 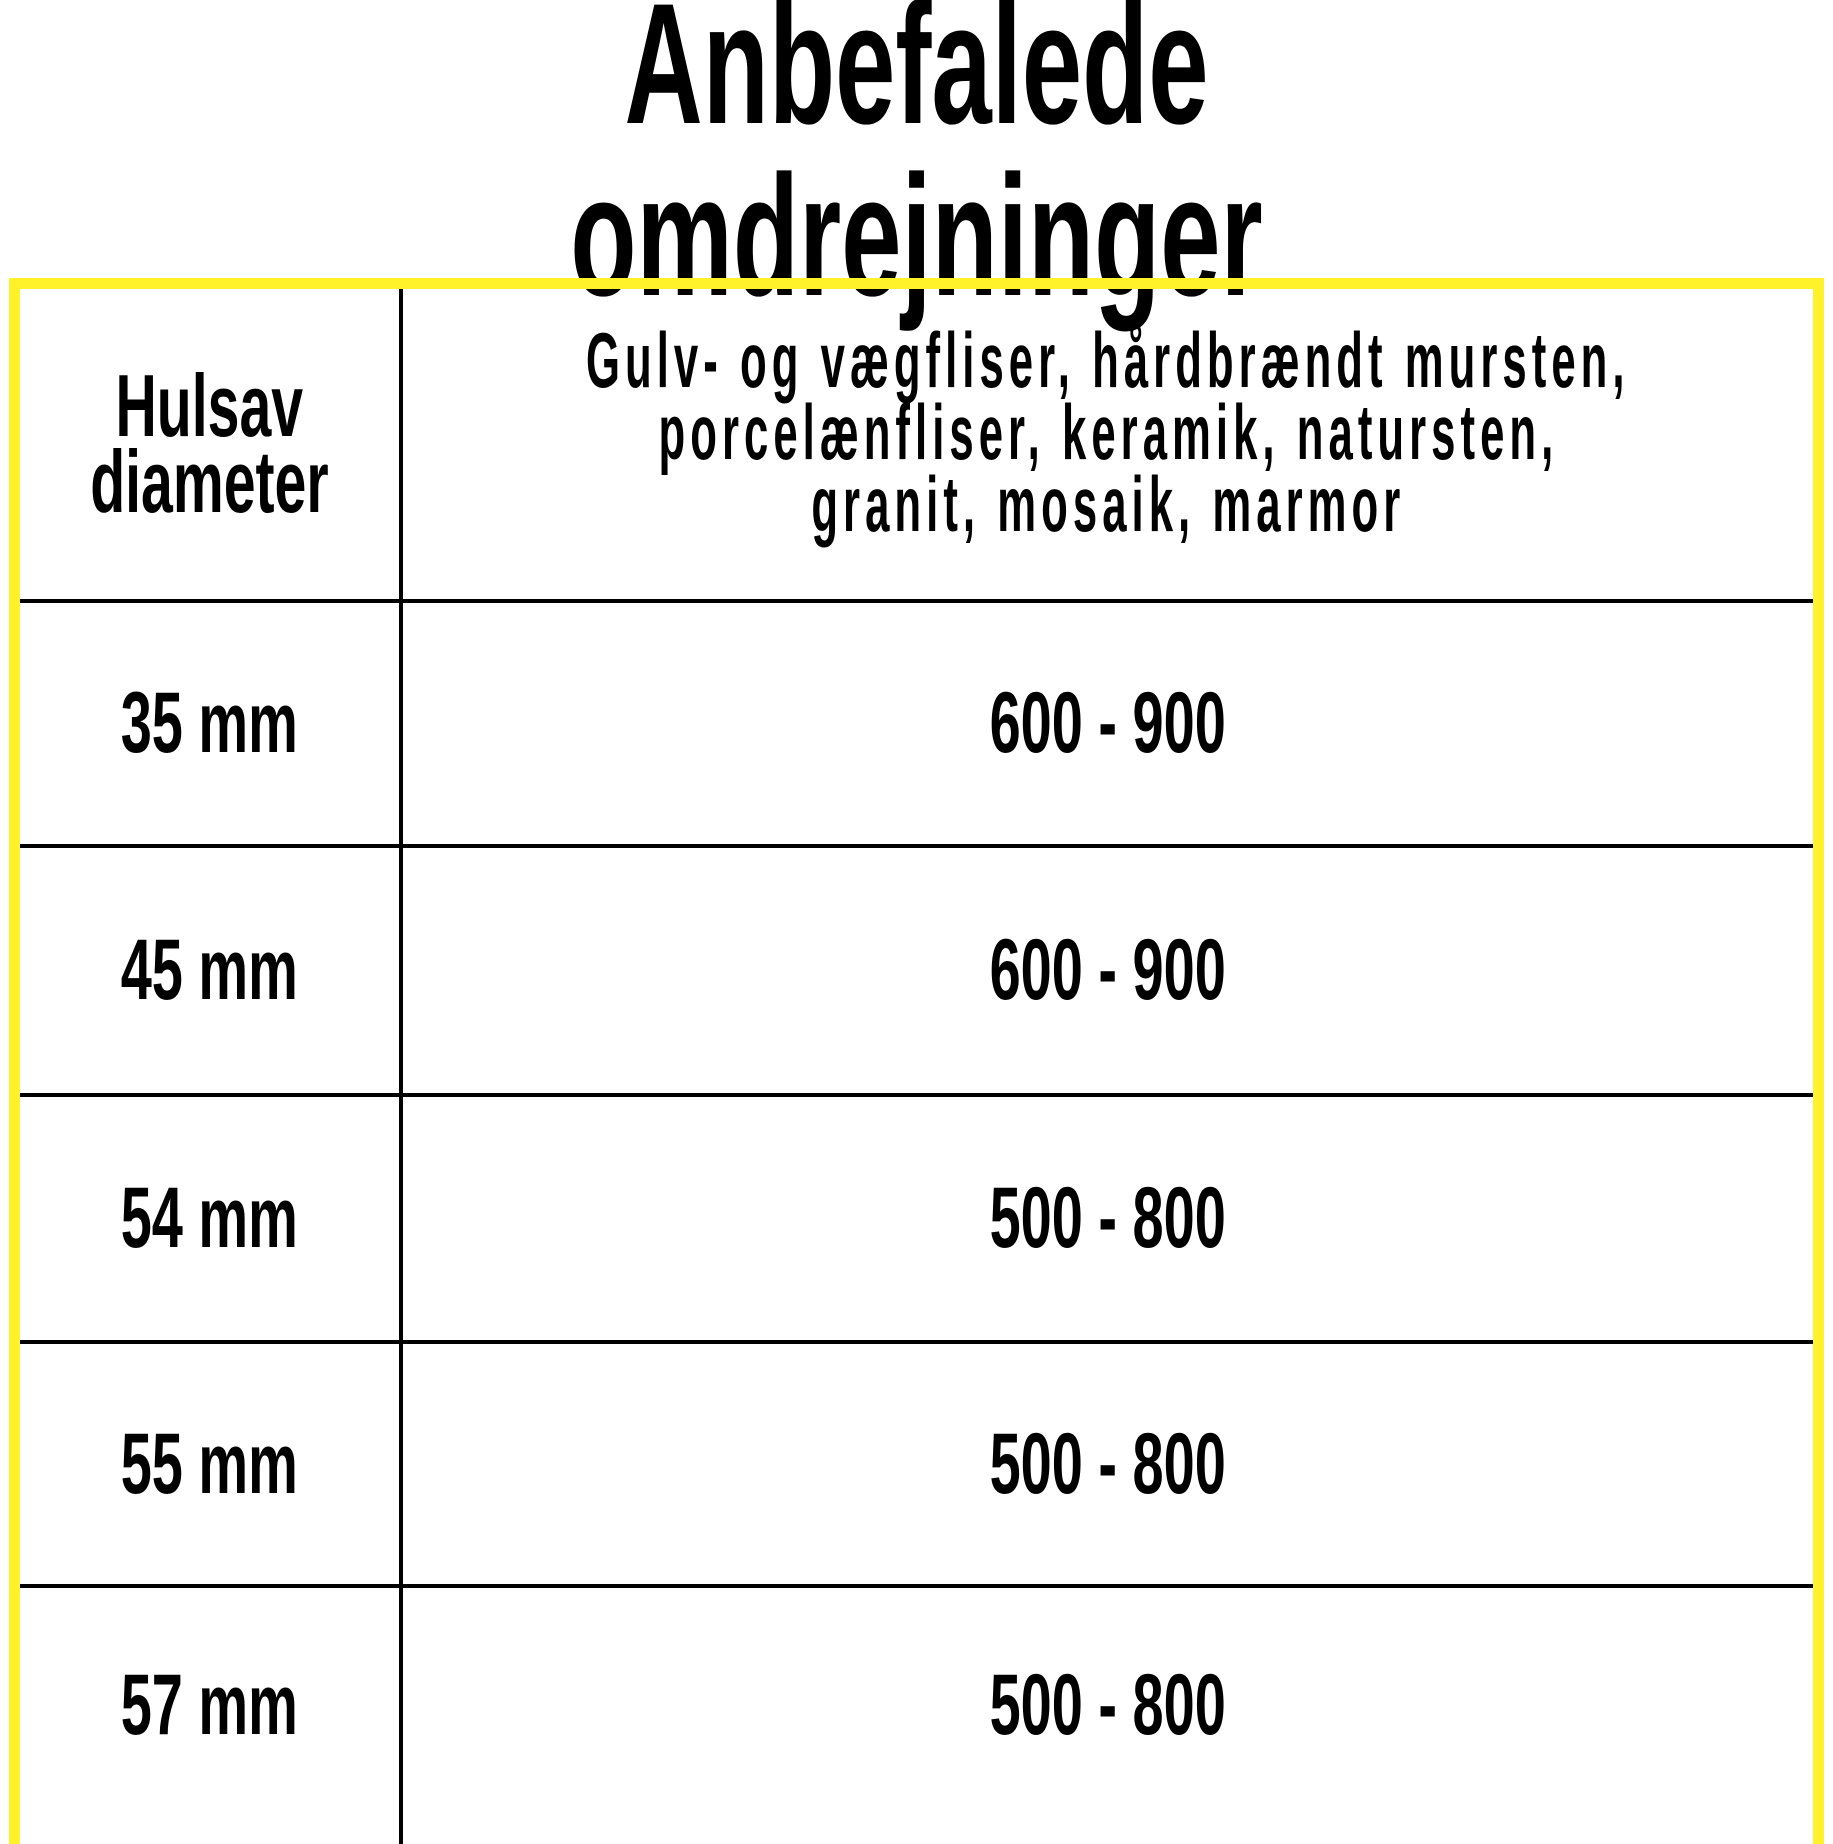 What do you see at coordinates (1108, 1704) in the screenshot?
I see `table-row-5-rpm: 500 - 800` at bounding box center [1108, 1704].